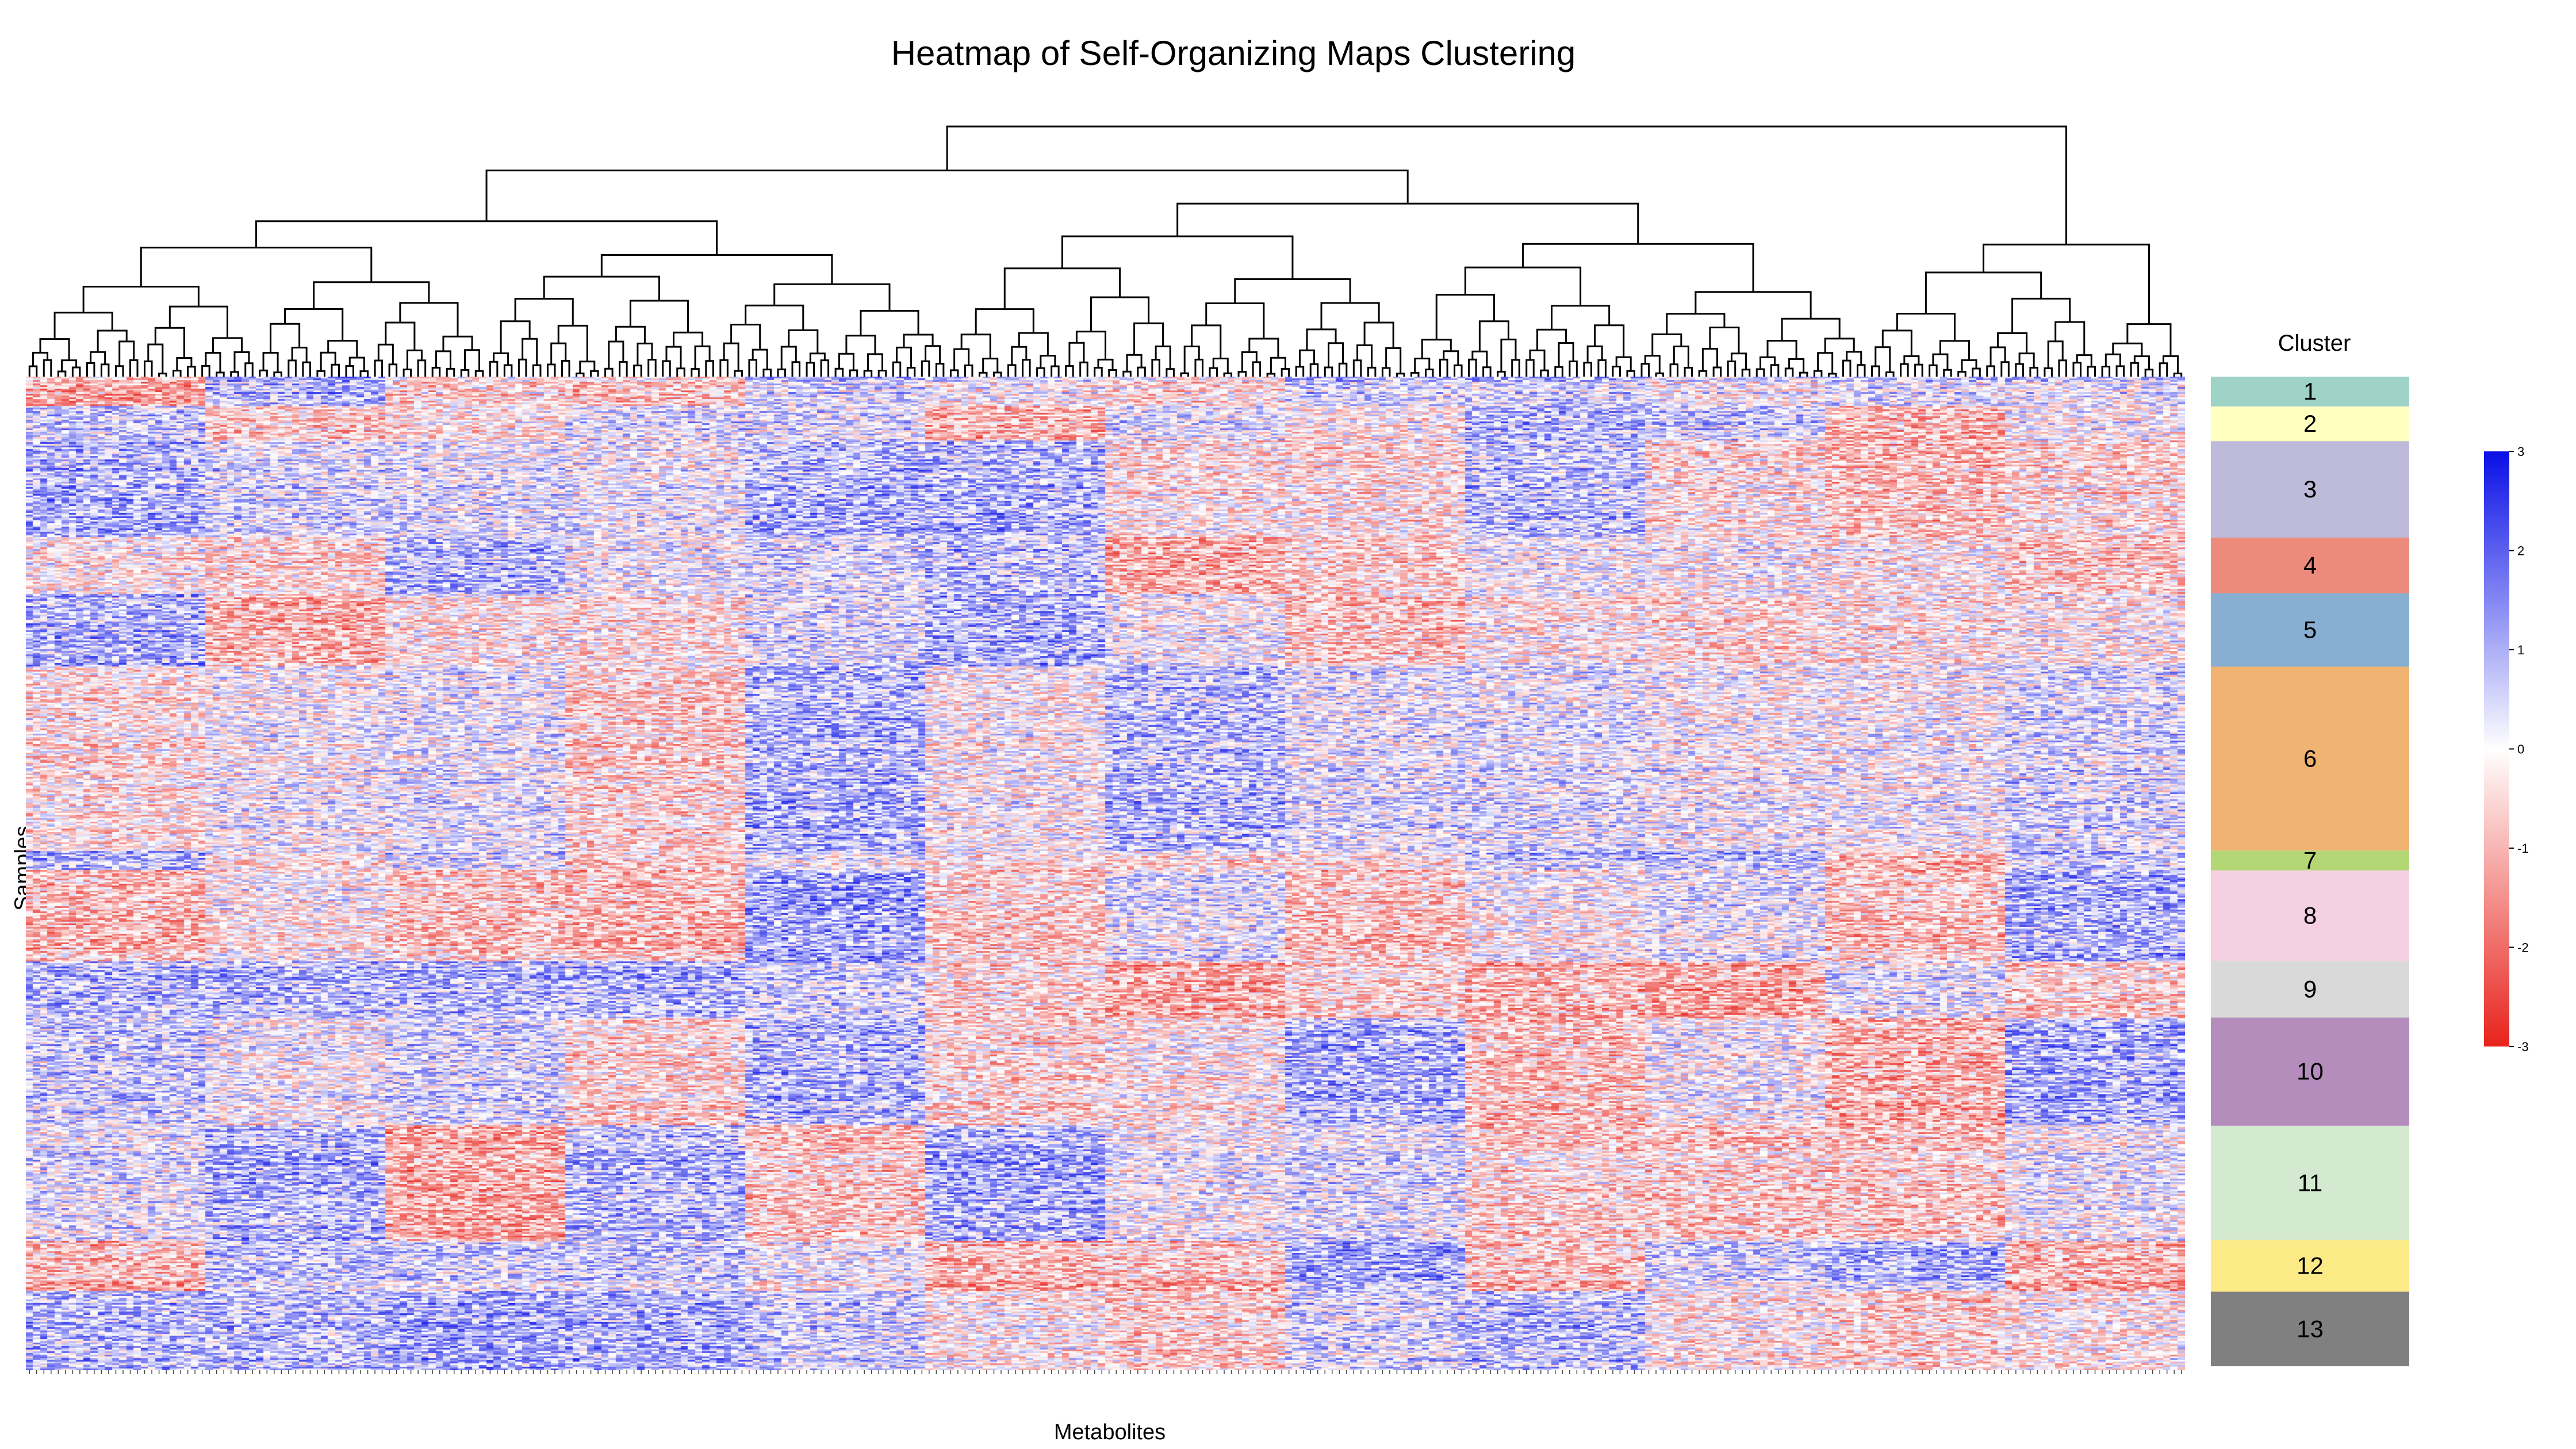 This screenshot has width=2576, height=1449. I want to click on cluster-label-12: 12, so click(2310, 1265).